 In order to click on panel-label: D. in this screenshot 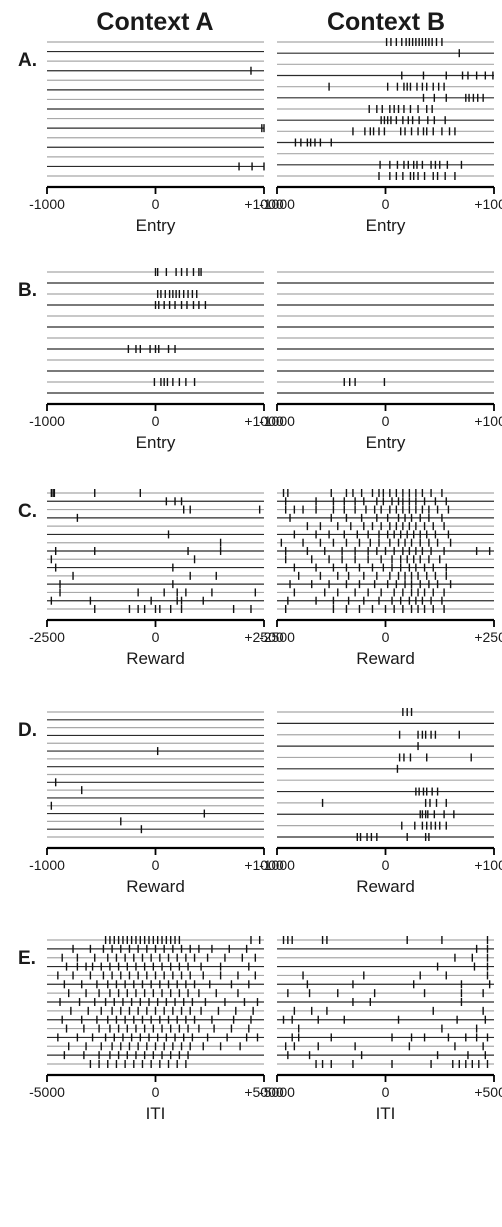, I will do `click(27, 730)`.